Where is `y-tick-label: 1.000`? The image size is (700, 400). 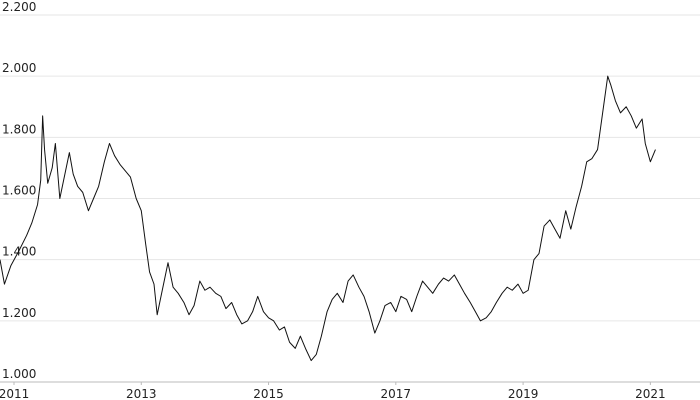
y-tick-label: 1.000 is located at coordinates (19, 374).